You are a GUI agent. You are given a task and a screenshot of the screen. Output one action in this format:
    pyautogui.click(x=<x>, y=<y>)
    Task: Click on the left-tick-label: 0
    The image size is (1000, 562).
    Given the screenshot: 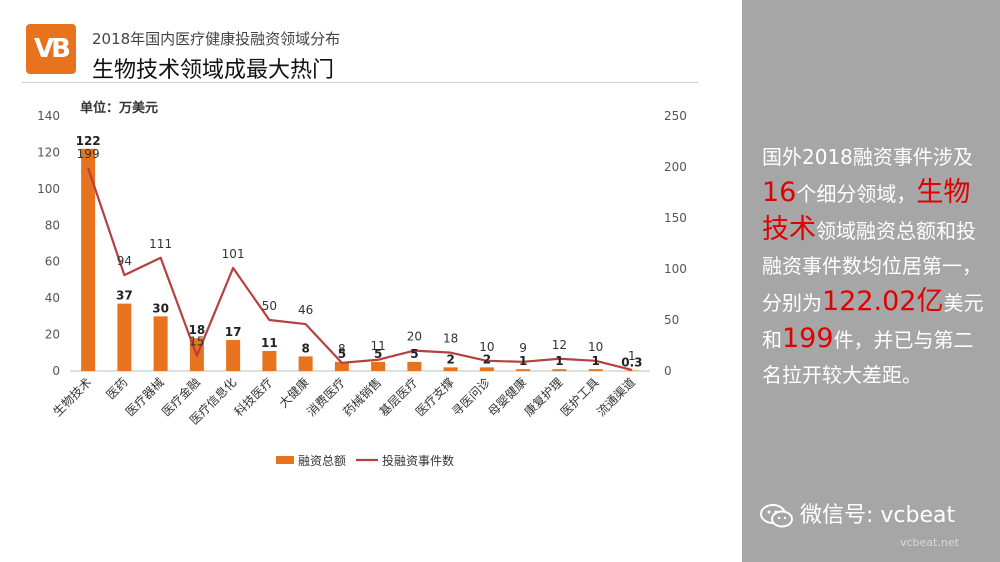 What is the action you would take?
    pyautogui.click(x=56, y=371)
    